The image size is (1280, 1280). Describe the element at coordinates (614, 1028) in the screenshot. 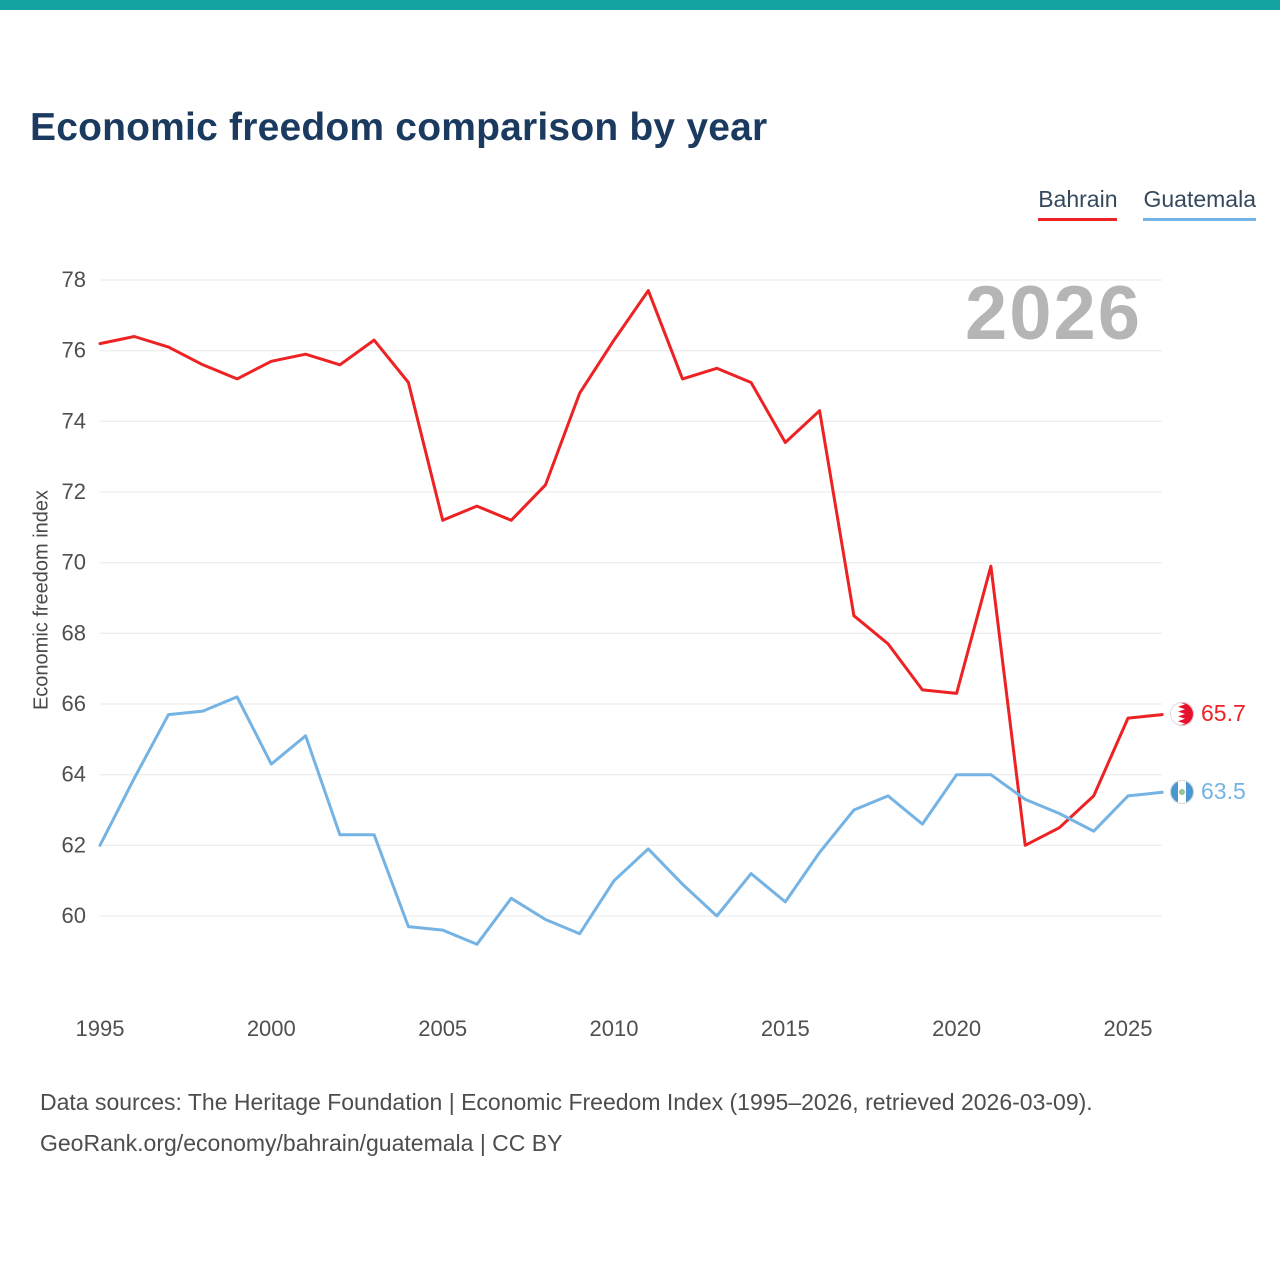

I see `svg-text: 2010` at that location.